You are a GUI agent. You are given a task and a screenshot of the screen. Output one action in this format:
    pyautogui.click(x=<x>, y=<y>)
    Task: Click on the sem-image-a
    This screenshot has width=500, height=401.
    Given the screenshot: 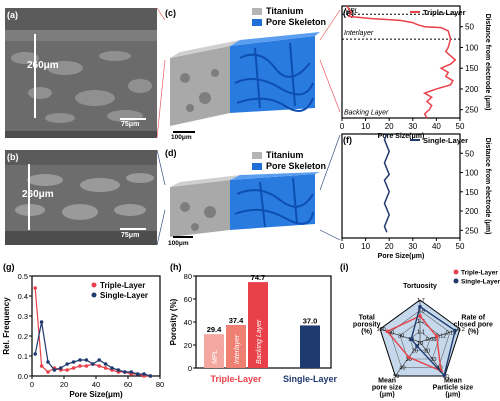 What is the action you would take?
    pyautogui.click(x=81, y=73)
    